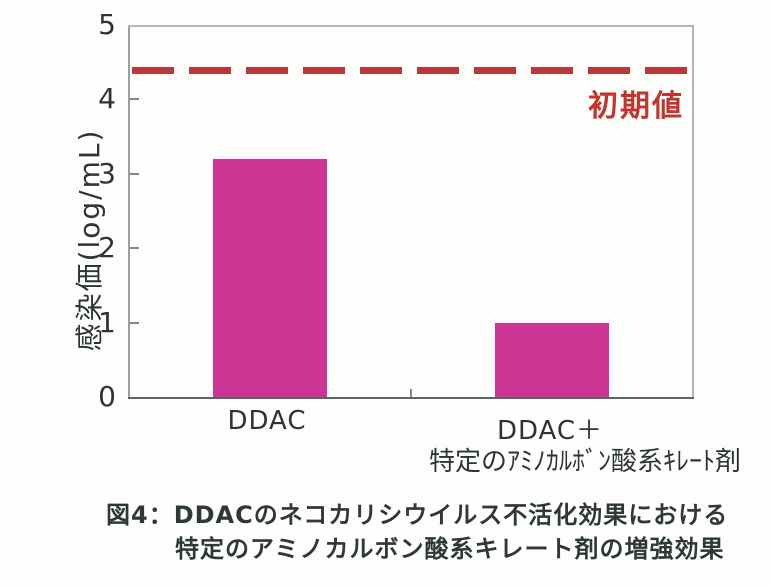 The height and width of the screenshot is (586, 773). I want to click on initial-value-label: 初期値, so click(636, 106).